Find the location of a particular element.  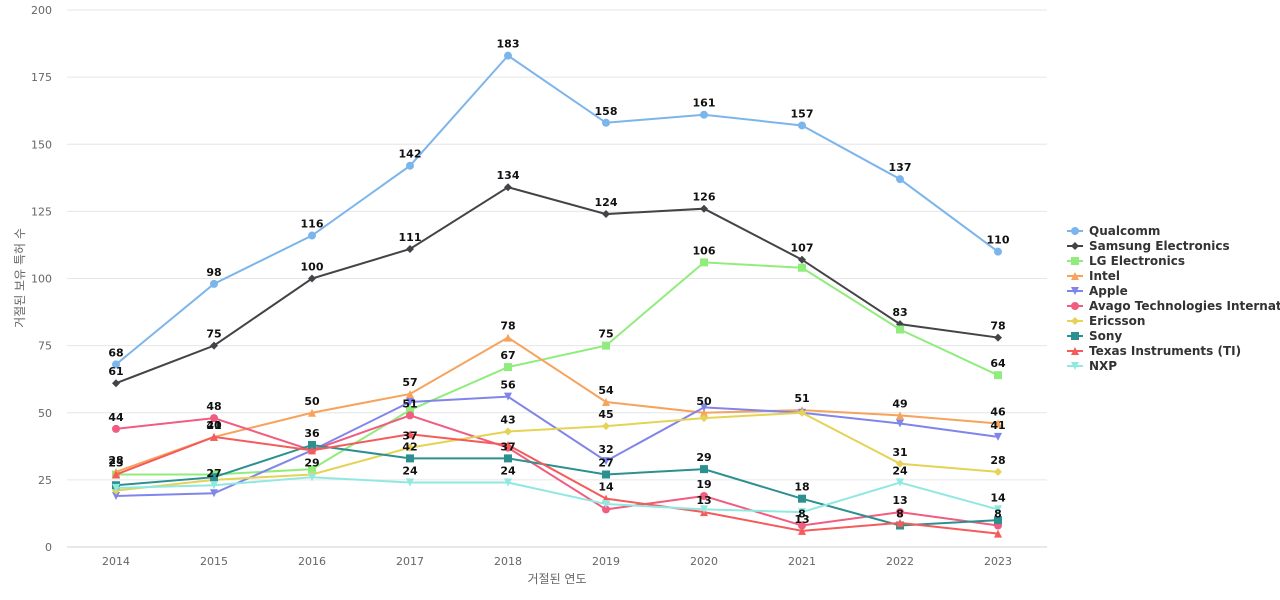

y-tick-label: 50 is located at coordinates (45, 413).